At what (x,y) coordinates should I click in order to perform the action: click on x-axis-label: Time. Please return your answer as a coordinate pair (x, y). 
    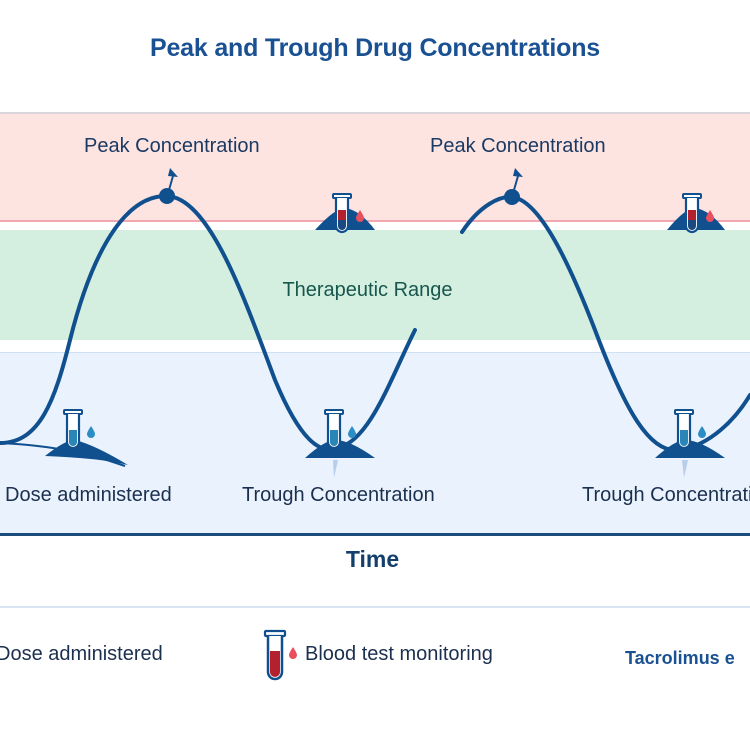
    Looking at the image, I should click on (372, 559).